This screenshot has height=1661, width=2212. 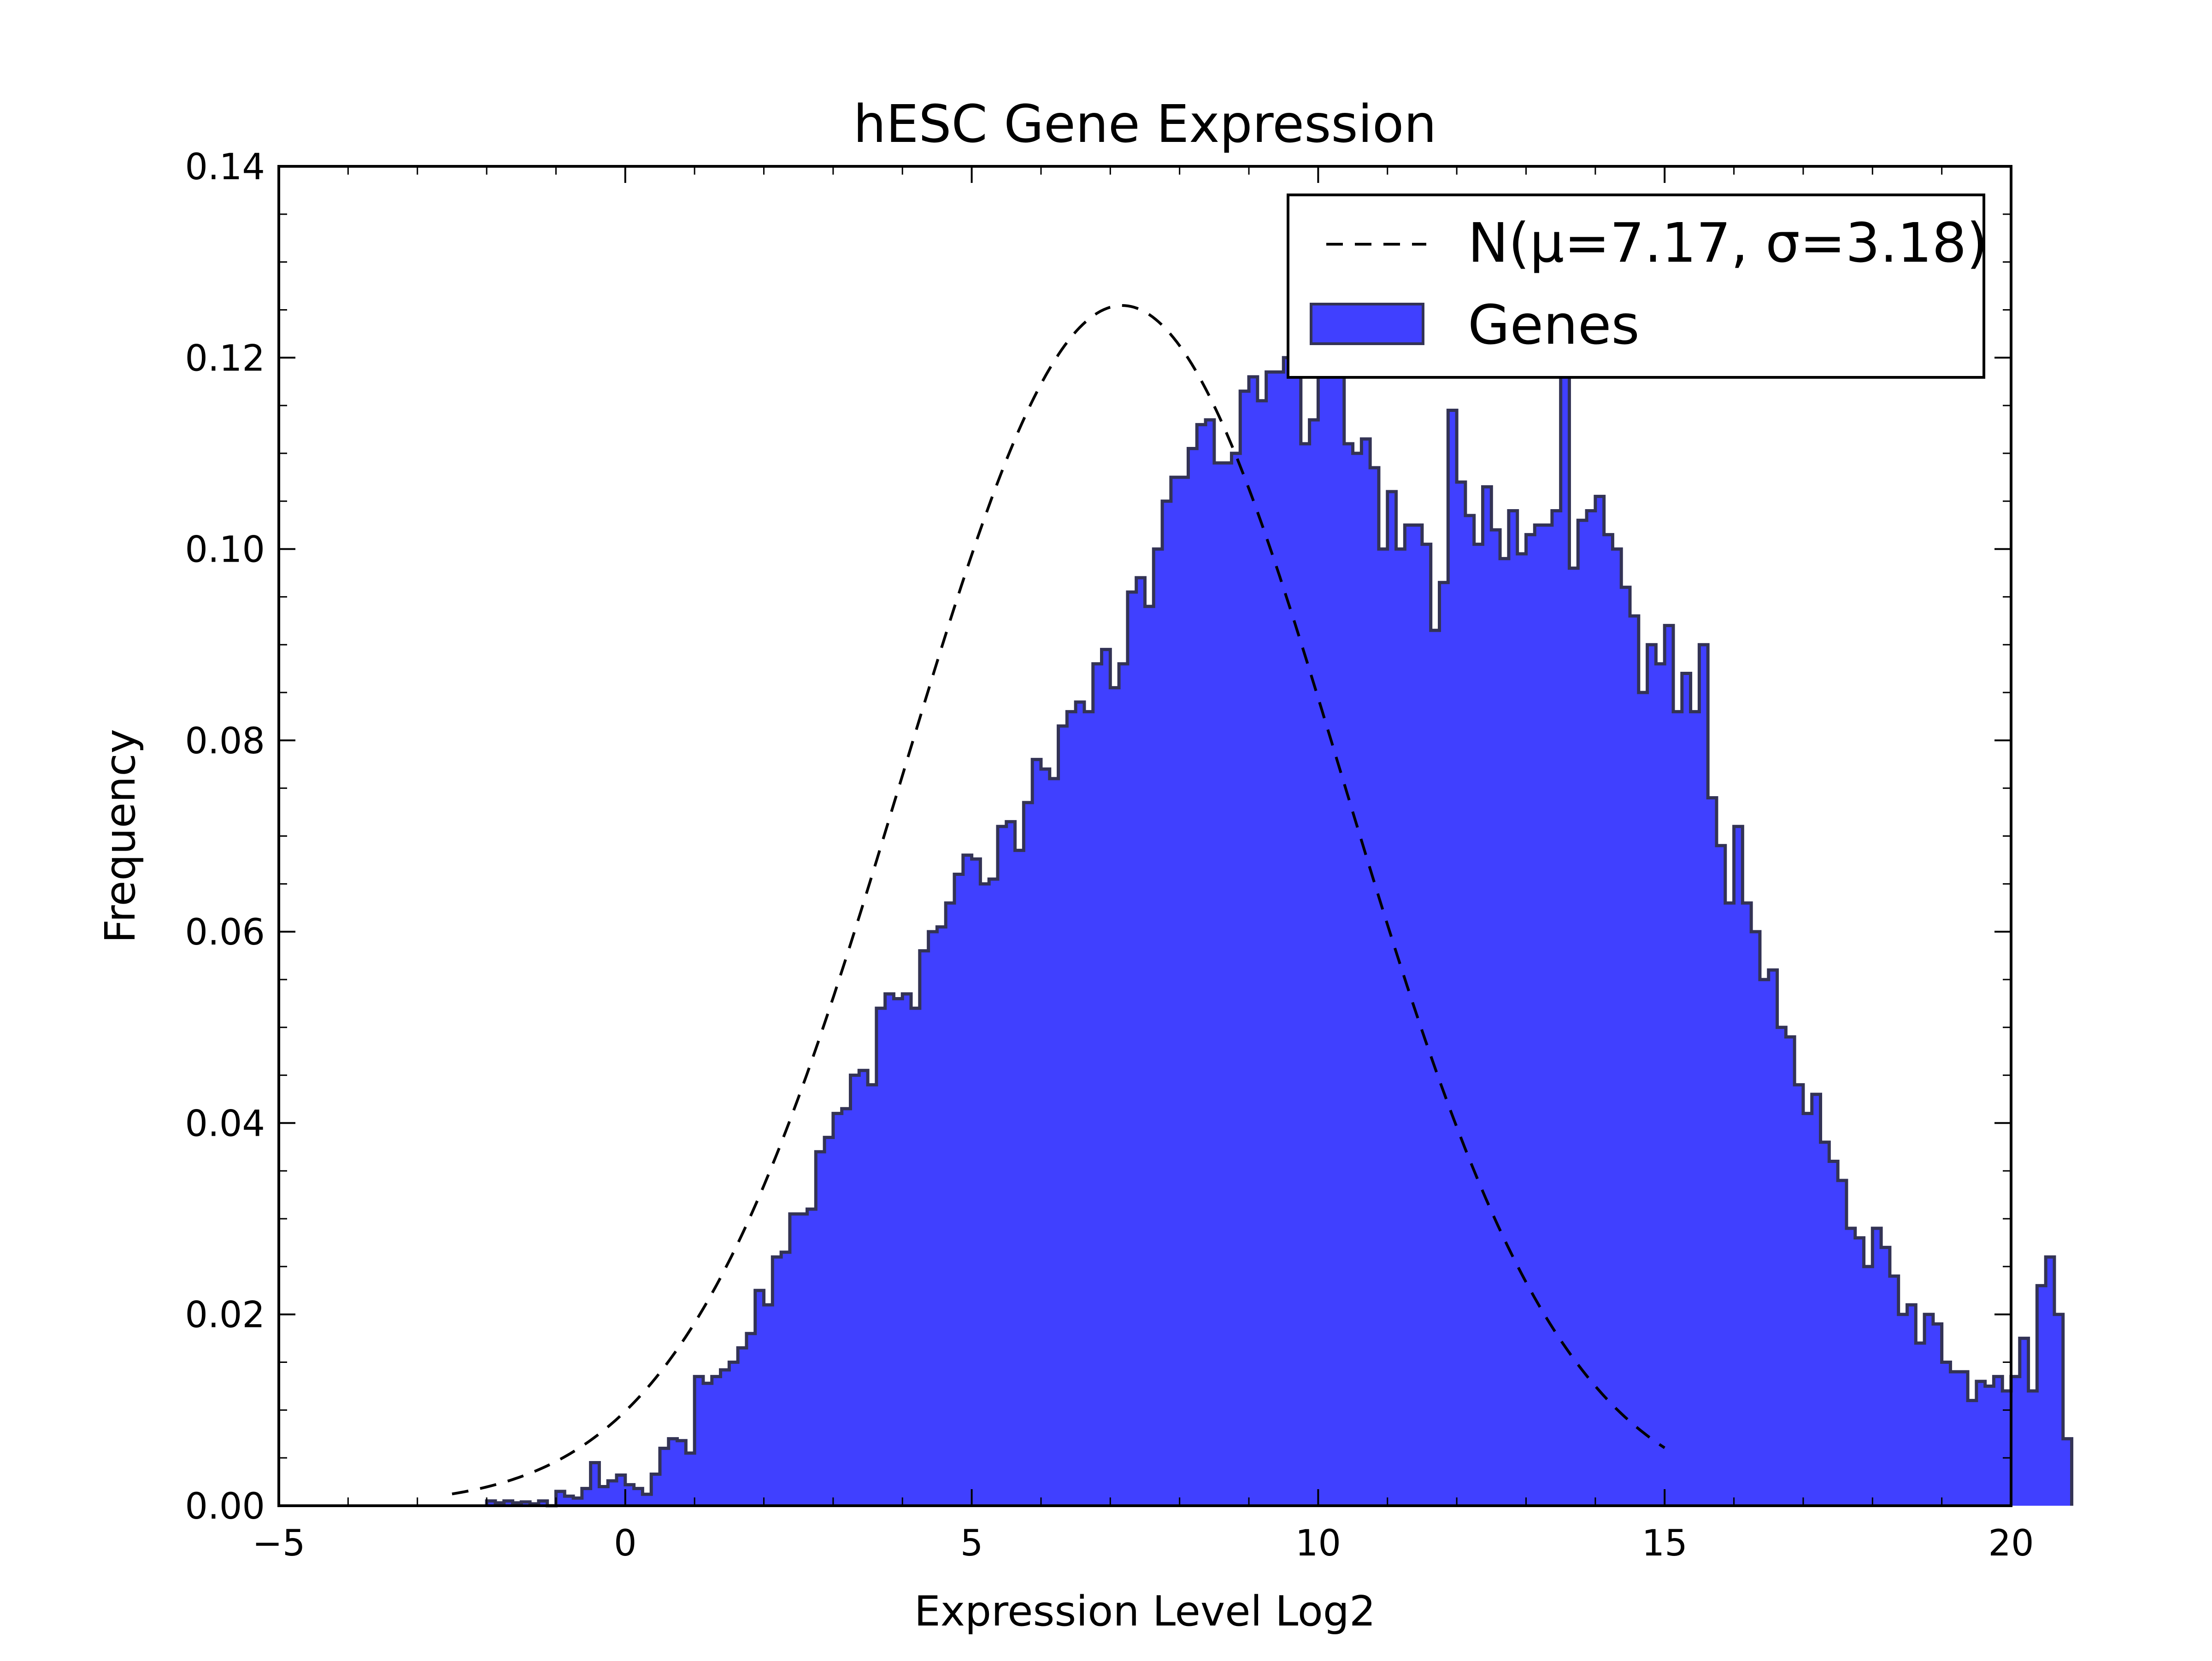 I want to click on chart-title: hESC Gene Expression, so click(x=1145, y=124).